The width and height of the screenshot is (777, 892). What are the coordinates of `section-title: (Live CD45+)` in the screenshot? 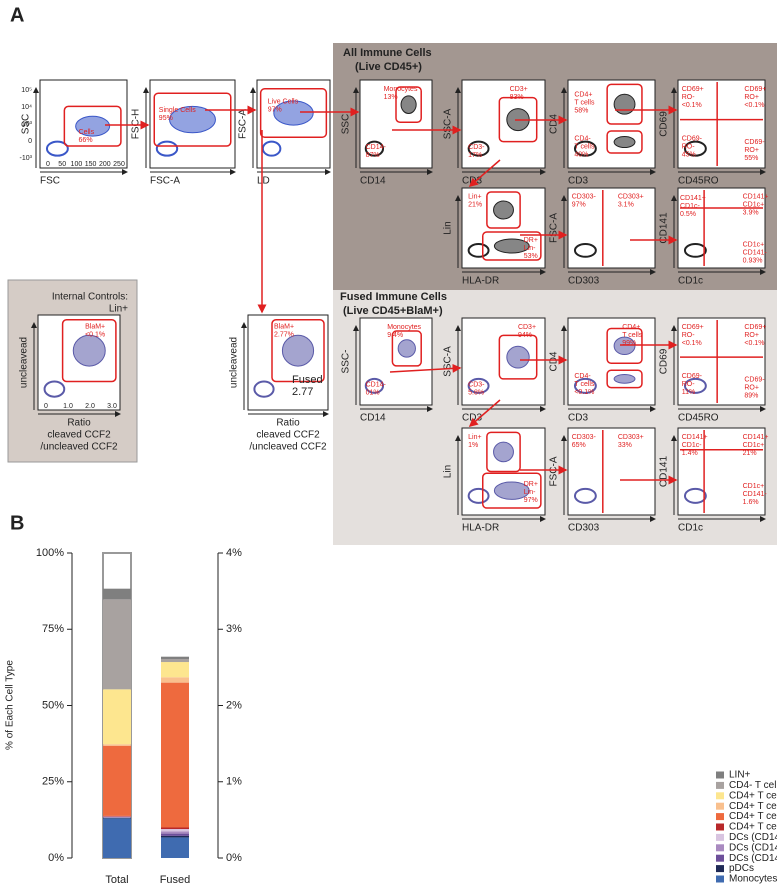 It's located at (388, 67).